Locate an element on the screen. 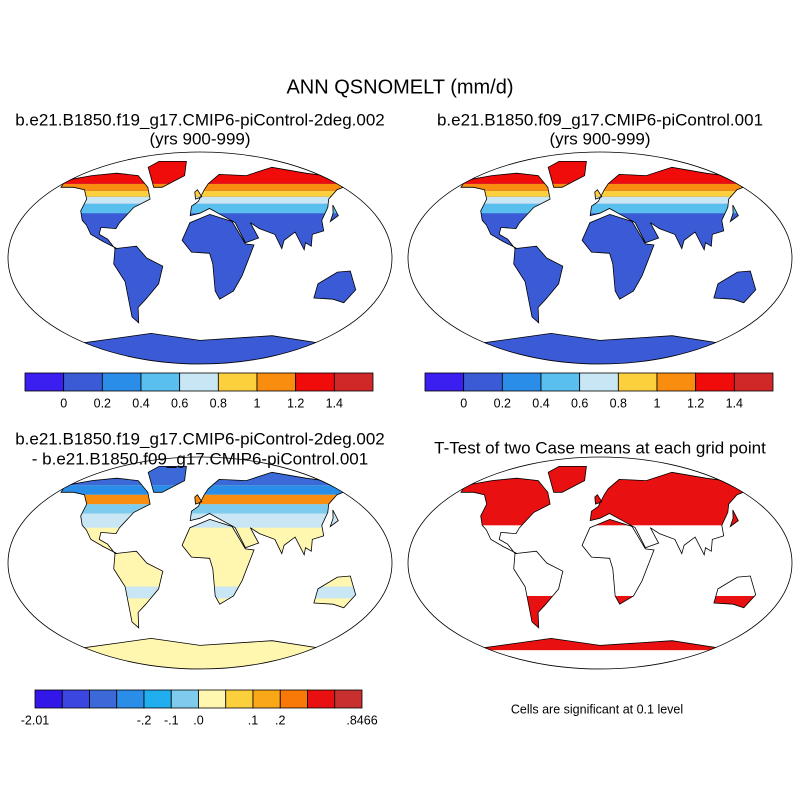 Image resolution: width=800 pixels, height=805 pixels. colorbar-label: -.2 is located at coordinates (144, 720).